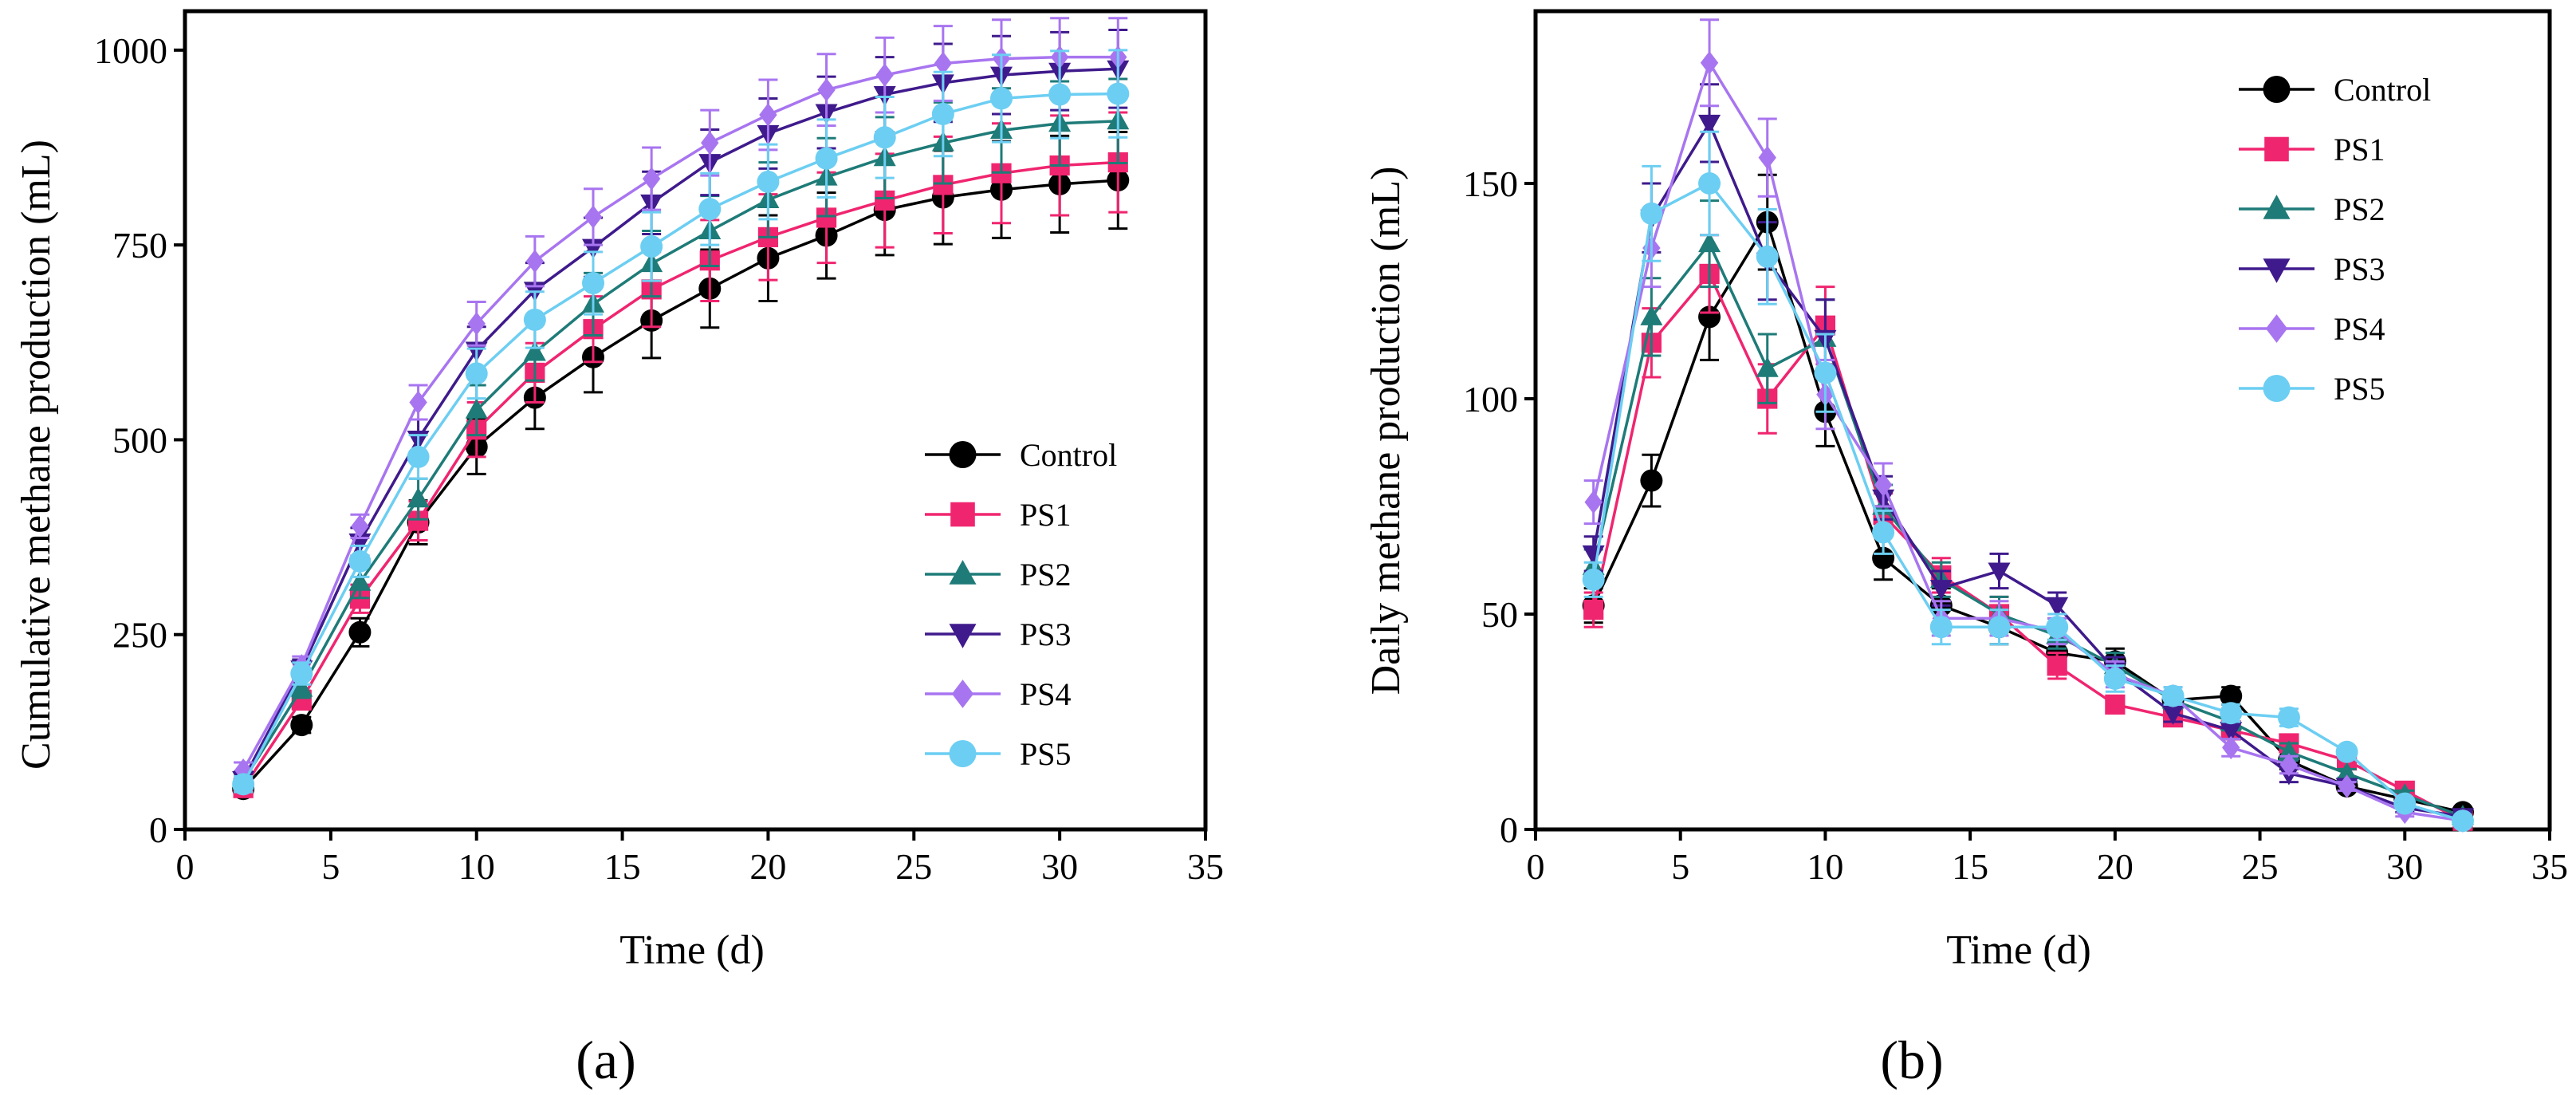 The width and height of the screenshot is (2576, 1095). Describe the element at coordinates (2260, 866) in the screenshot. I see `x-tick-label: 25` at that location.